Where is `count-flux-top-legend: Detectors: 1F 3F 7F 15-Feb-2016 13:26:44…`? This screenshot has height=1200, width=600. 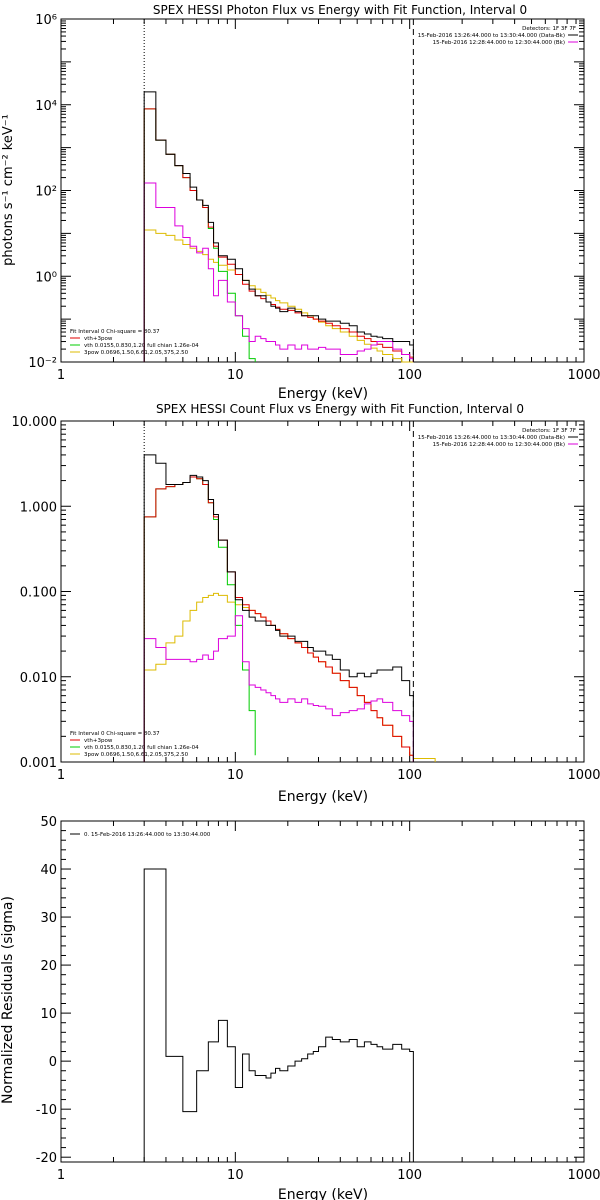 count-flux-top-legend: Detectors: 1F 3F 7F 15-Feb-2016 13:26:44… is located at coordinates (498, 438).